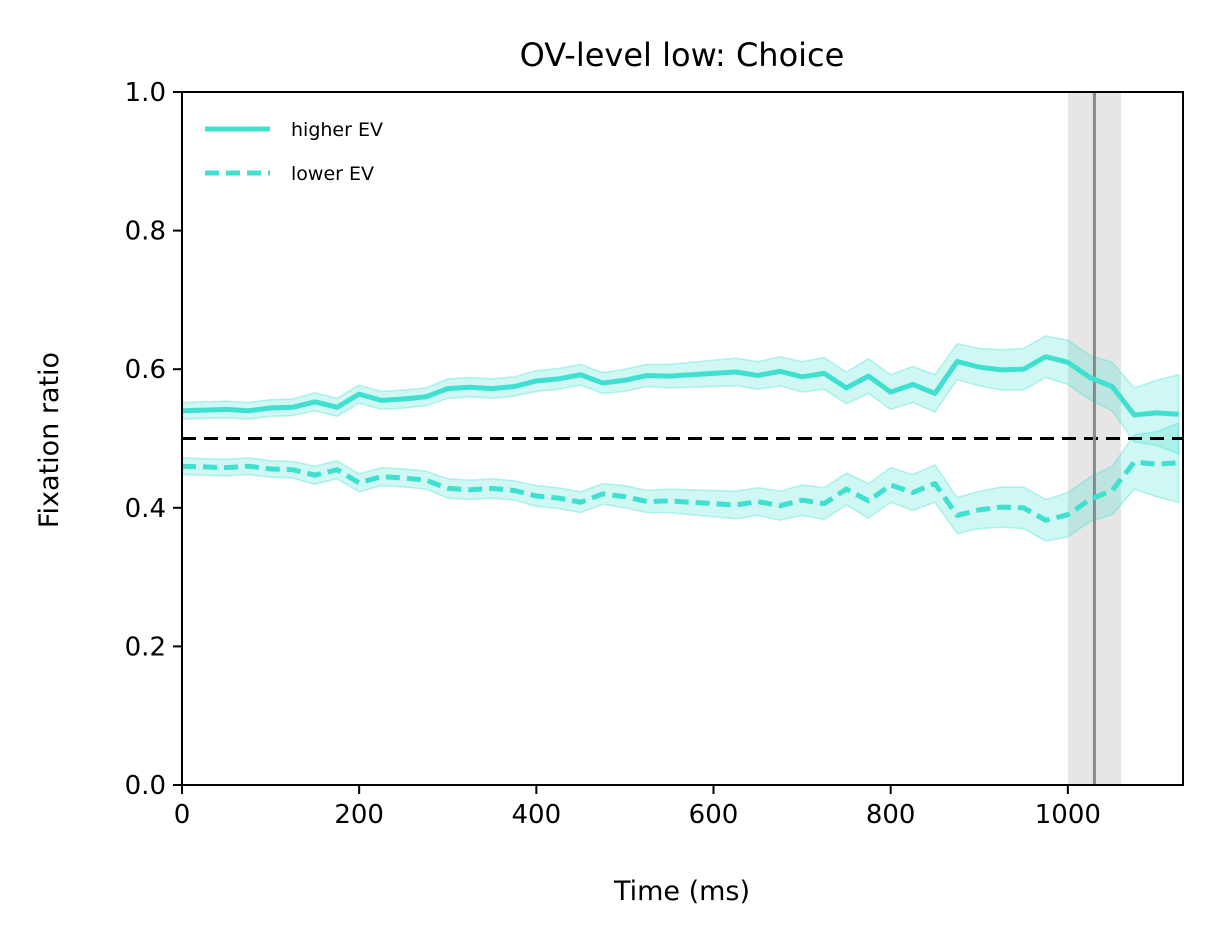  I want to click on y-tick-label: 0.0, so click(145, 786).